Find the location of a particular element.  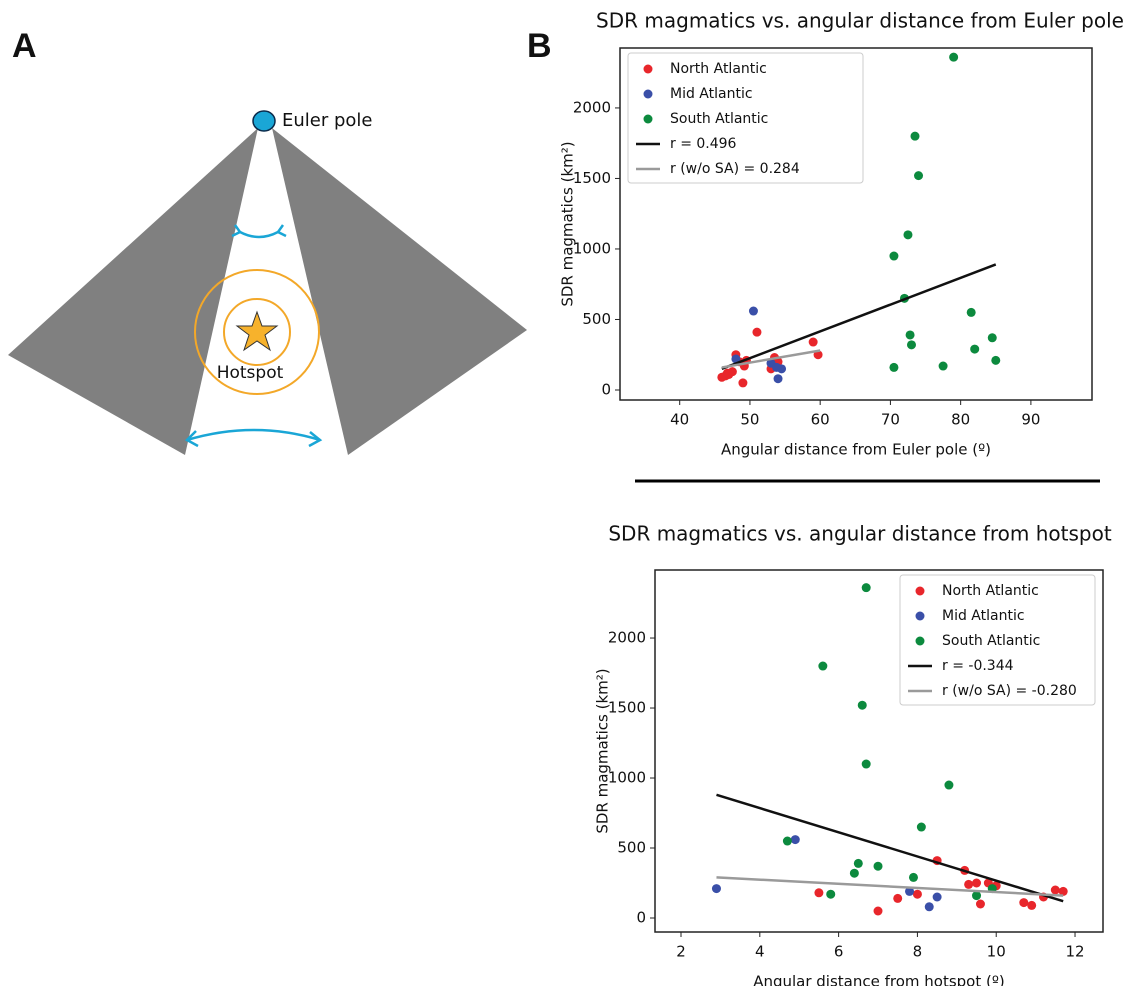

x-tick-label: 4 is located at coordinates (760, 952).